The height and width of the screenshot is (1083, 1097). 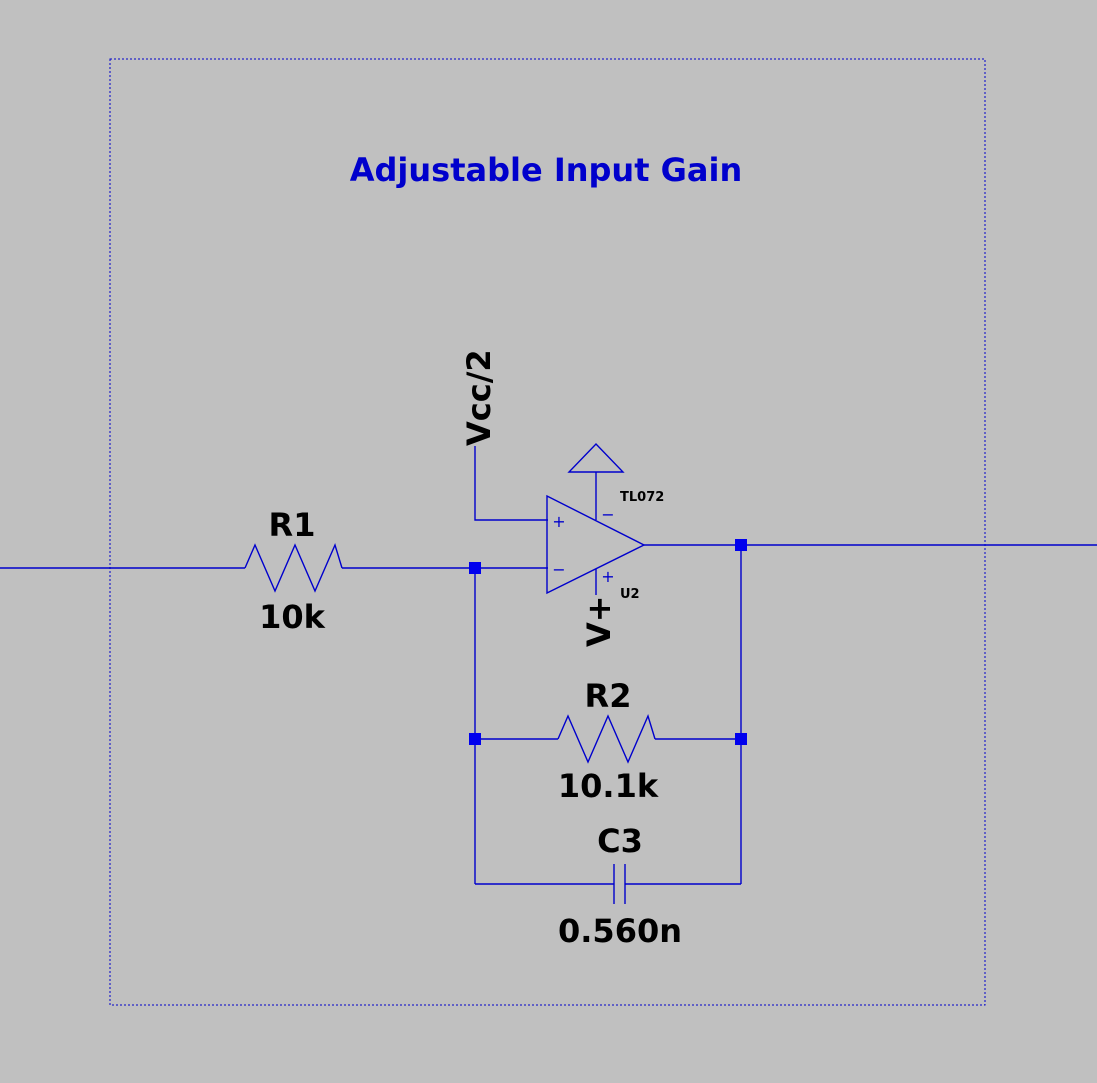 What do you see at coordinates (630, 594) in the screenshot?
I see `opamp-instance-label: U2` at bounding box center [630, 594].